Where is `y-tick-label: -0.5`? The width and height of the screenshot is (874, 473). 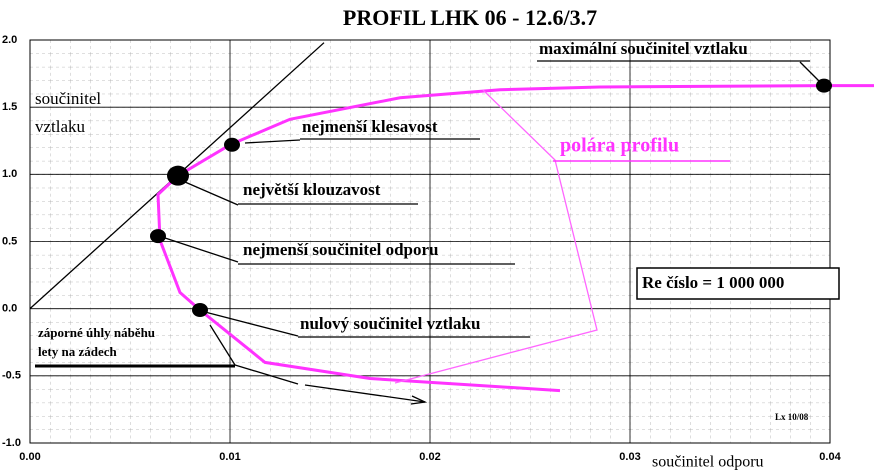 y-tick-label: -0.5 is located at coordinates (11, 376).